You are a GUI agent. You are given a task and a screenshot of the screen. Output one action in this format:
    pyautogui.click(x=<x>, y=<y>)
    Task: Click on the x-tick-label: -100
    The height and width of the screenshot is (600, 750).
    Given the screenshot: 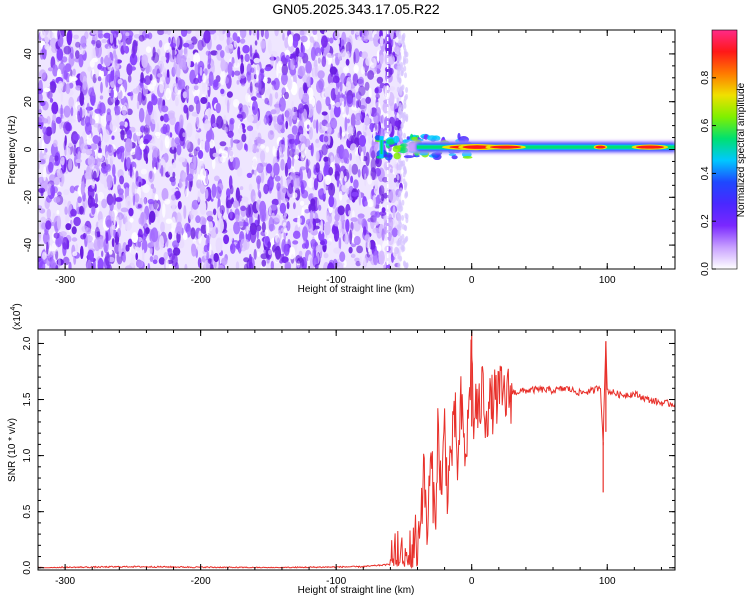 What is the action you would take?
    pyautogui.click(x=336, y=581)
    